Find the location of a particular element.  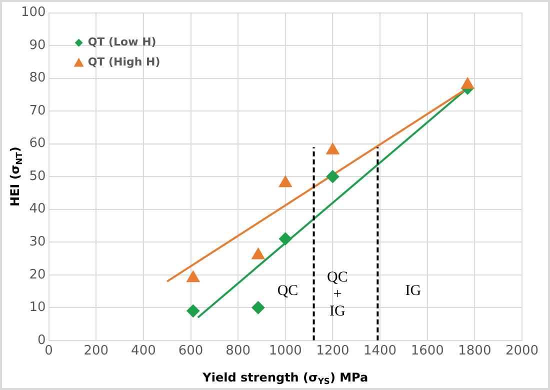

annotation: IG is located at coordinates (413, 291).